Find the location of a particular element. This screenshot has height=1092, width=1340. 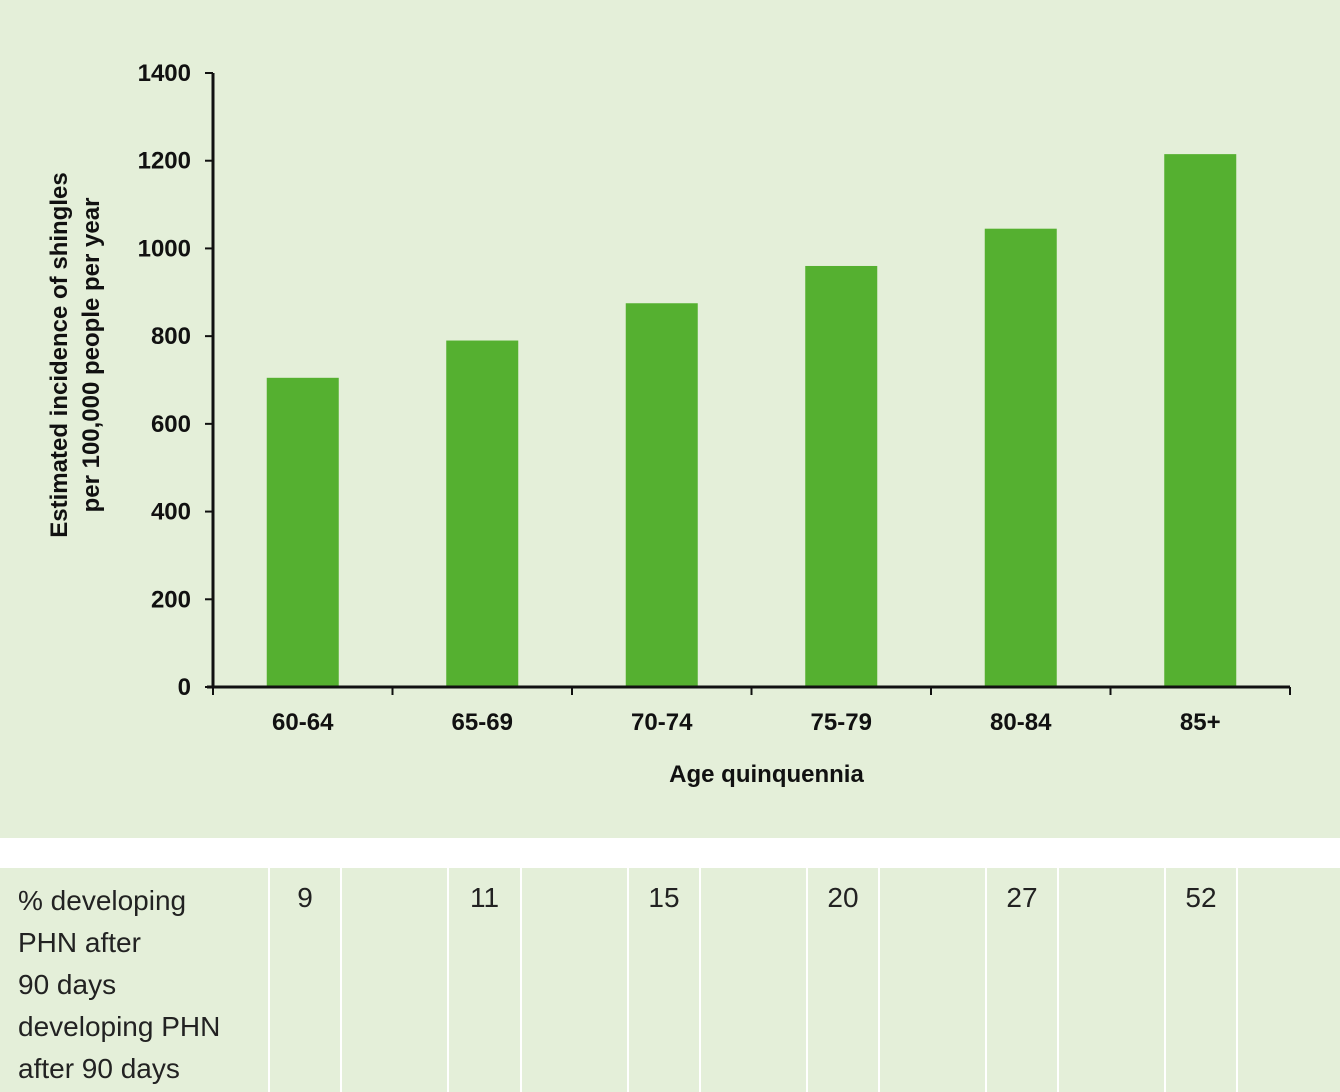

value-cell: 15 is located at coordinates (663, 980).